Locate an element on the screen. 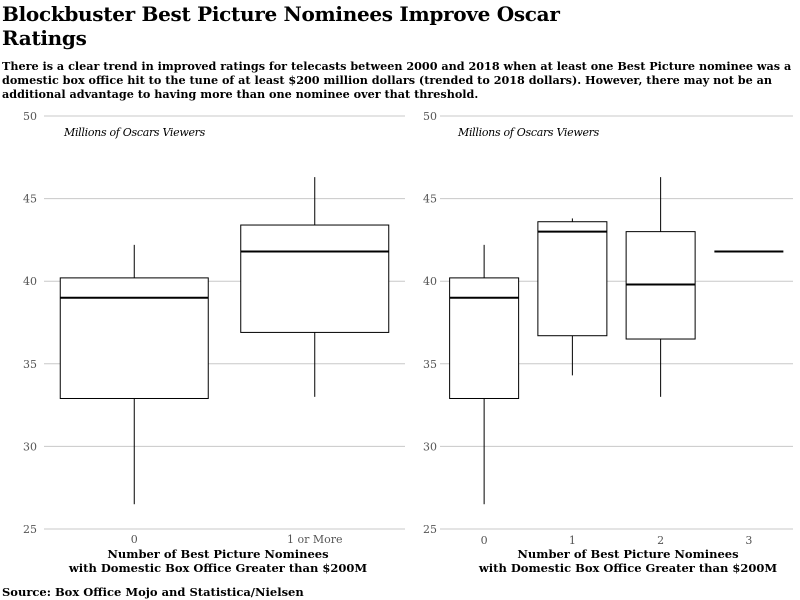 The width and height of the screenshot is (800, 600). x-tick-label-0-0: 0 is located at coordinates (134, 539).